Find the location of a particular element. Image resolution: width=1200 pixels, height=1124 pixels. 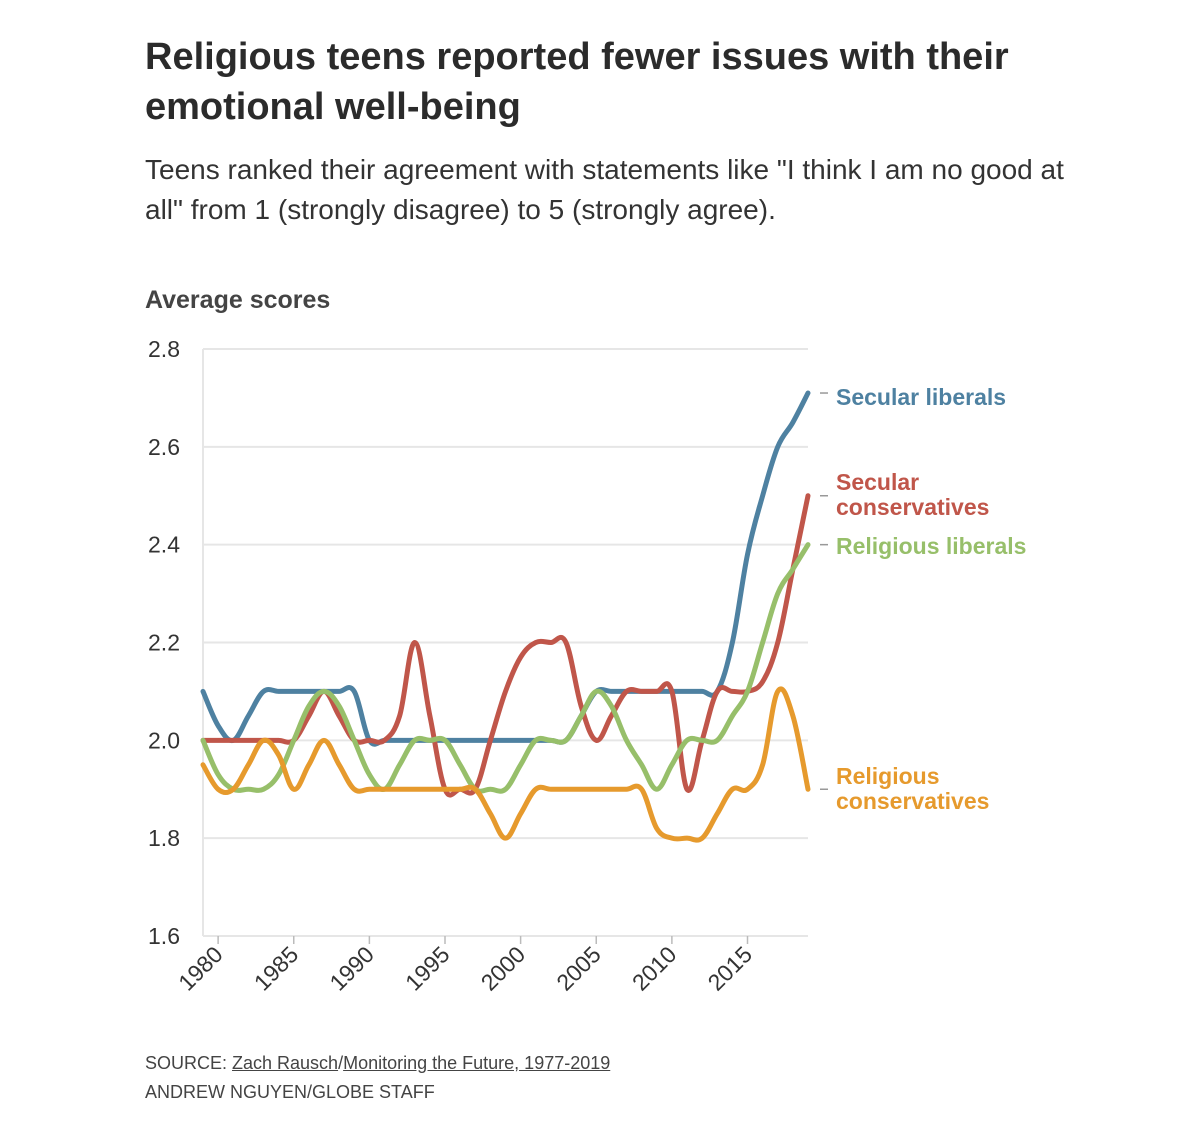

x-tick-label: 1980 is located at coordinates (200, 968).